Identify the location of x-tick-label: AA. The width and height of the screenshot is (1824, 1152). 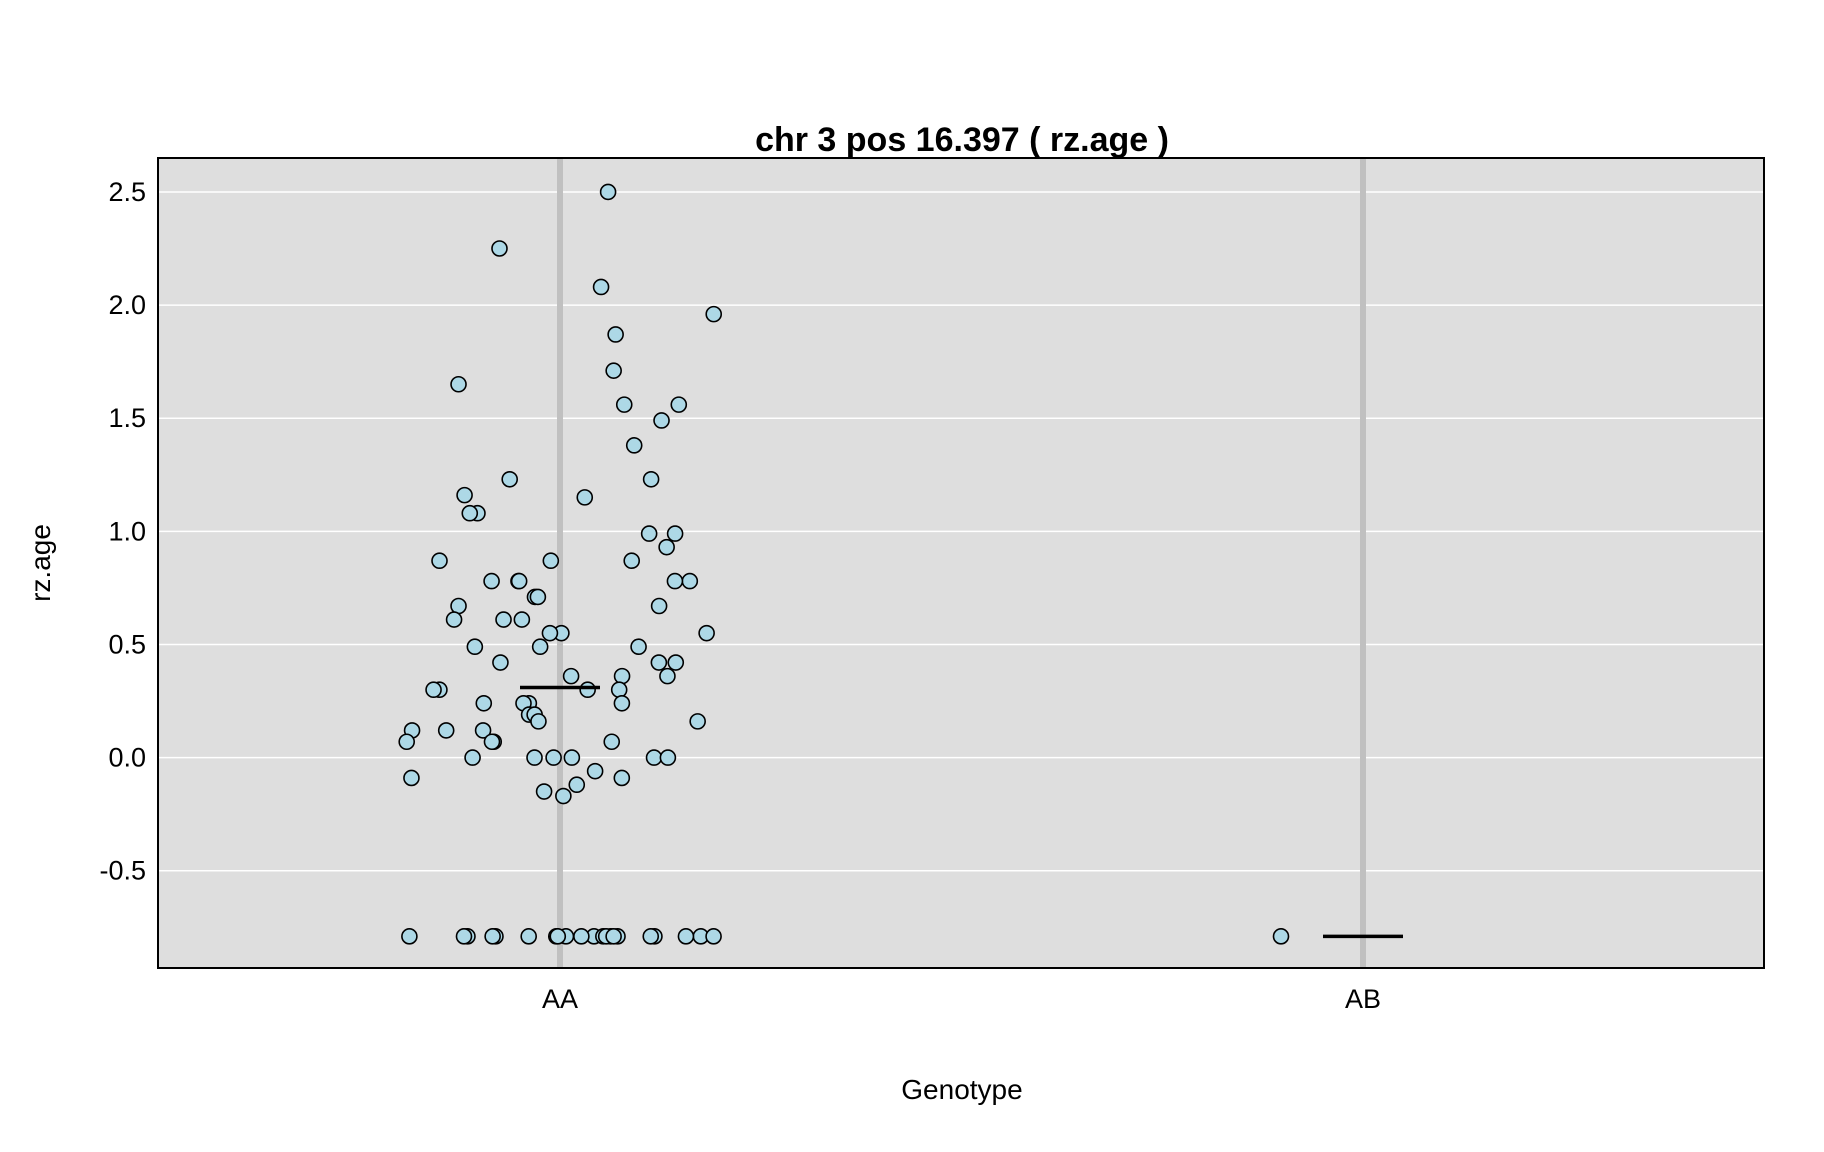
(560, 999).